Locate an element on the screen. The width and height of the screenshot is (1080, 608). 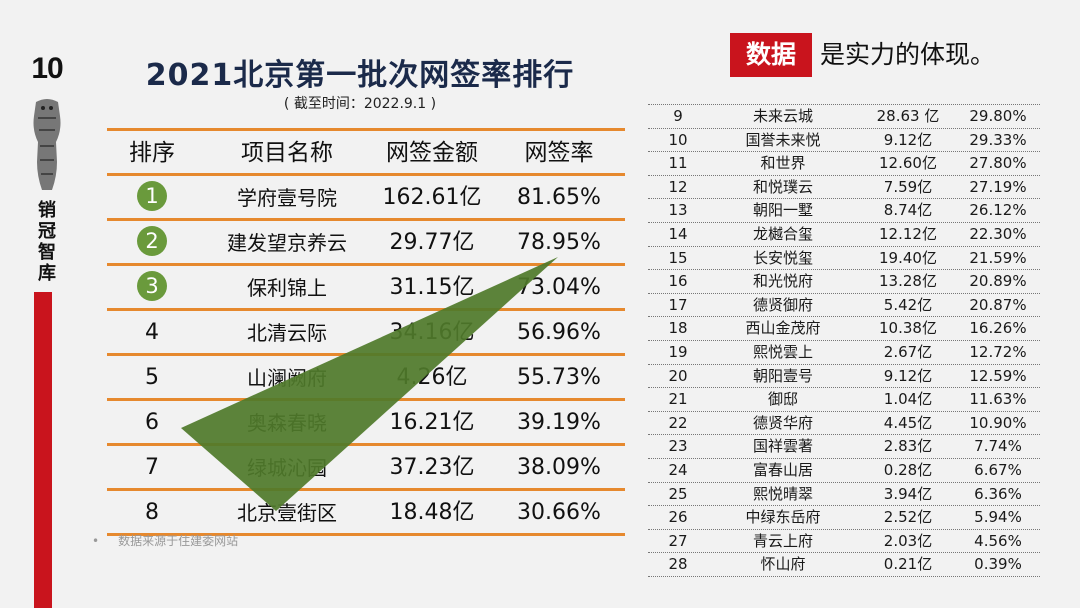
row-rate: 56.96% is located at coordinates (559, 332).